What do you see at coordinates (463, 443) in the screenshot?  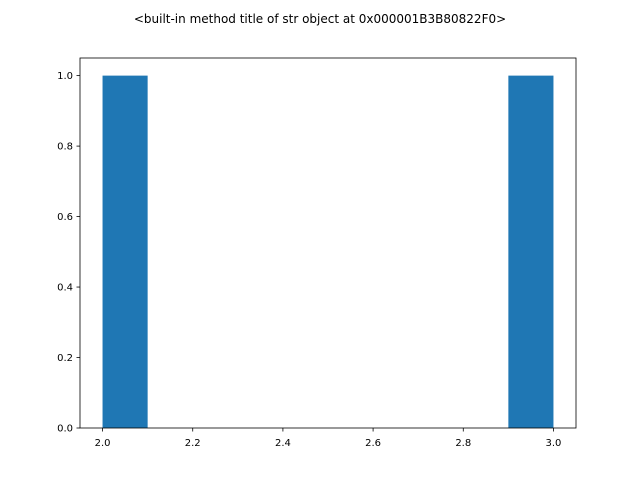 I see `x-tick-label-4: 2.8` at bounding box center [463, 443].